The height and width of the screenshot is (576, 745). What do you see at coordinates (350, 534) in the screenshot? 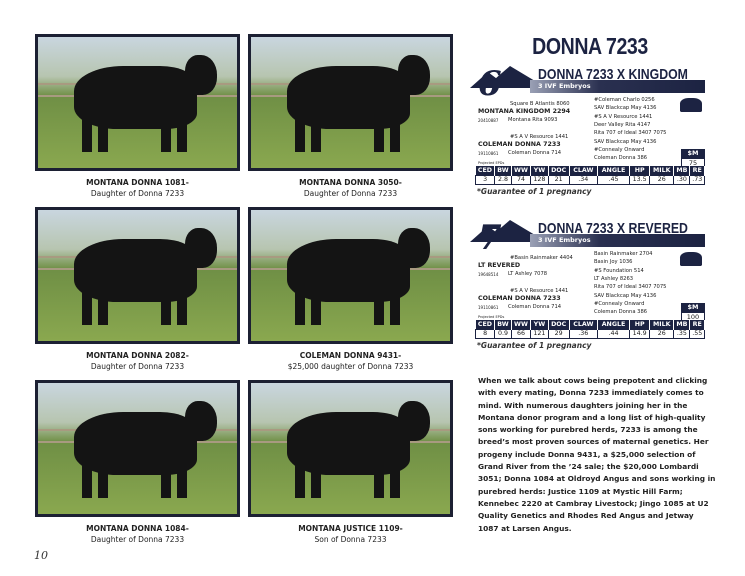
I see `photo-caption: MONTANA JUSTICE 1109- Son of Donna 7233` at bounding box center [350, 534].